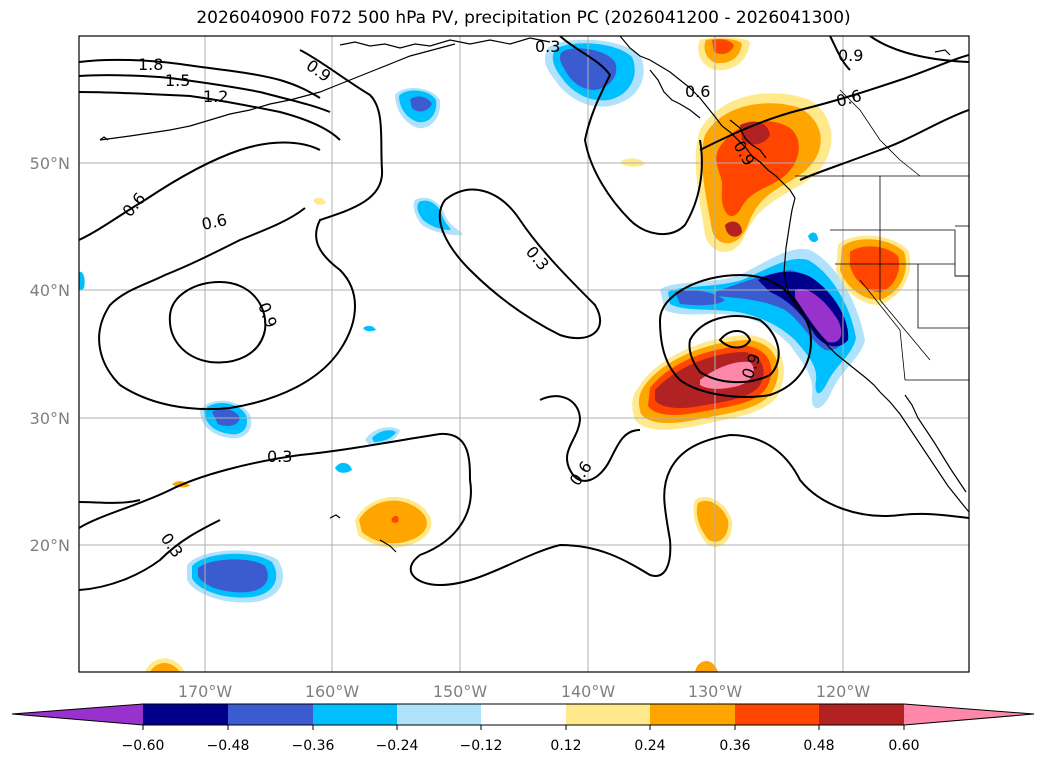 The width and height of the screenshot is (1047, 765). Describe the element at coordinates (215, 96) in the screenshot. I see `contour-label: 1.2` at that location.